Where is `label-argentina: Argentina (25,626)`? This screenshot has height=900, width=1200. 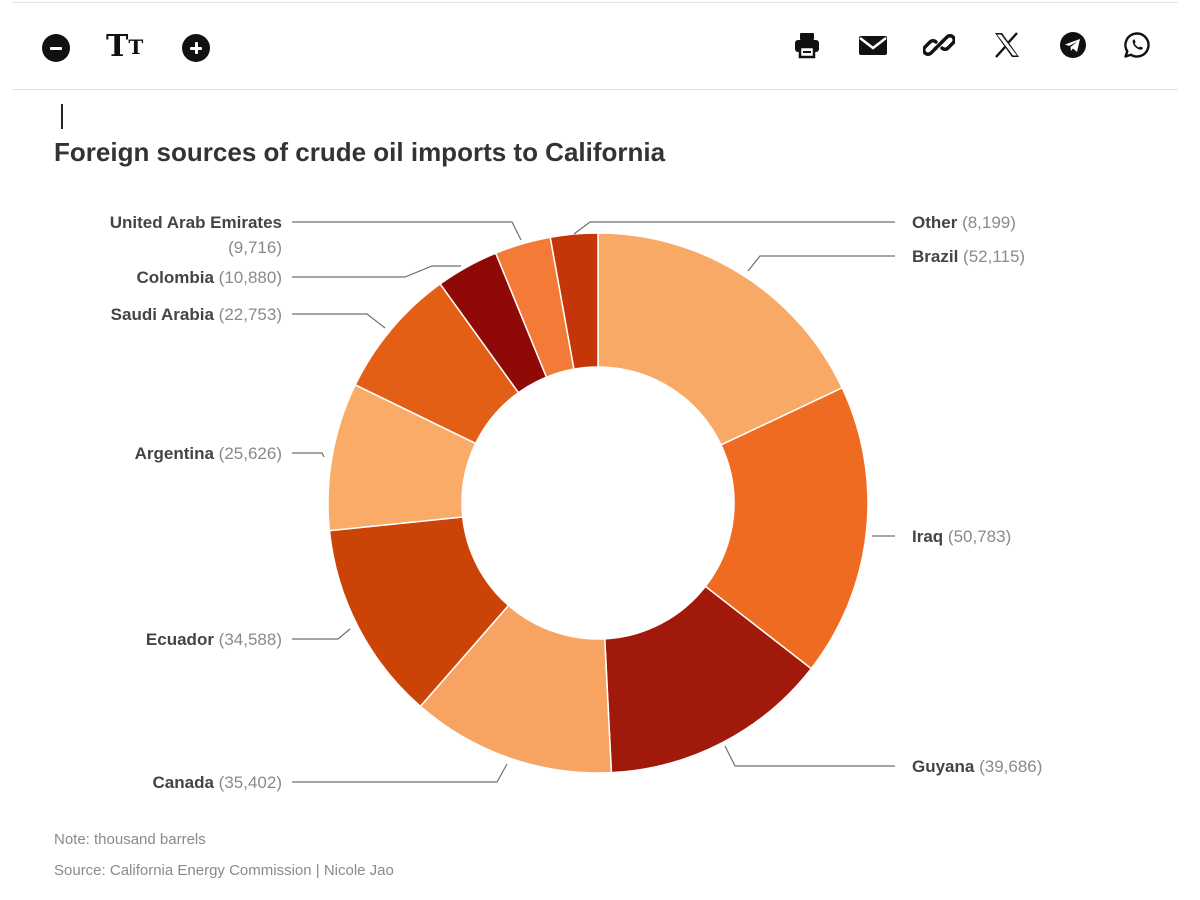 label-argentina: Argentina (25,626) is located at coordinates (208, 453).